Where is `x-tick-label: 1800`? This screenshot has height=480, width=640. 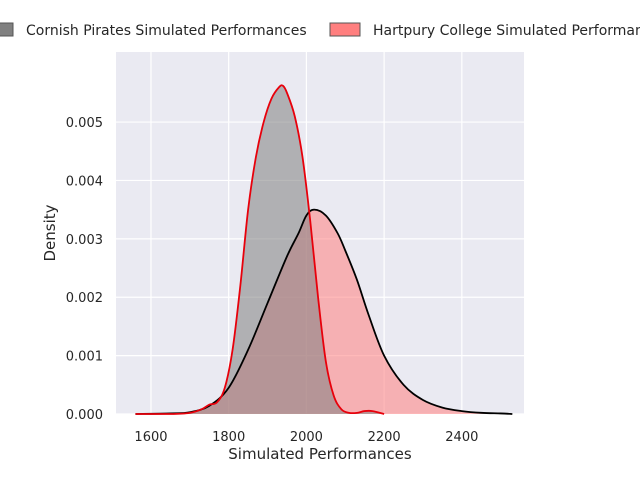
x-tick-label: 1800 is located at coordinates (228, 437).